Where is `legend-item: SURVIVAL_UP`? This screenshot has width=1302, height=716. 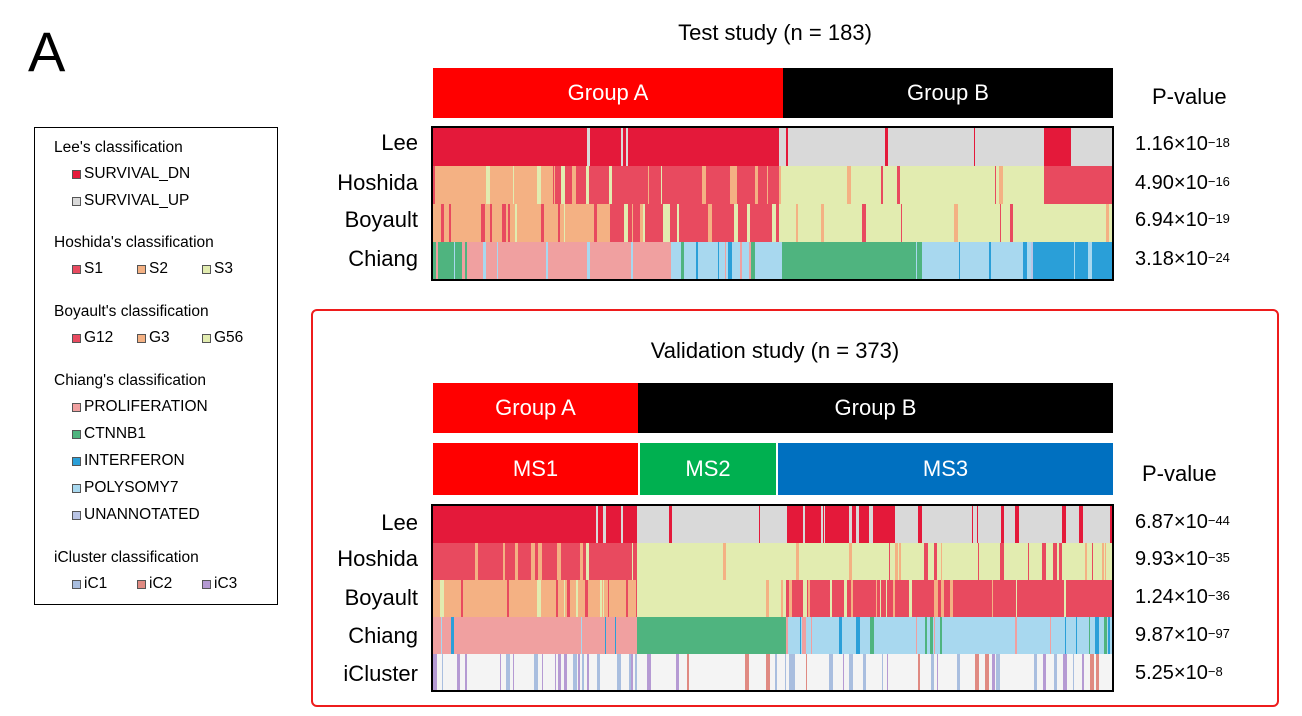 legend-item: SURVIVAL_UP is located at coordinates (130, 201).